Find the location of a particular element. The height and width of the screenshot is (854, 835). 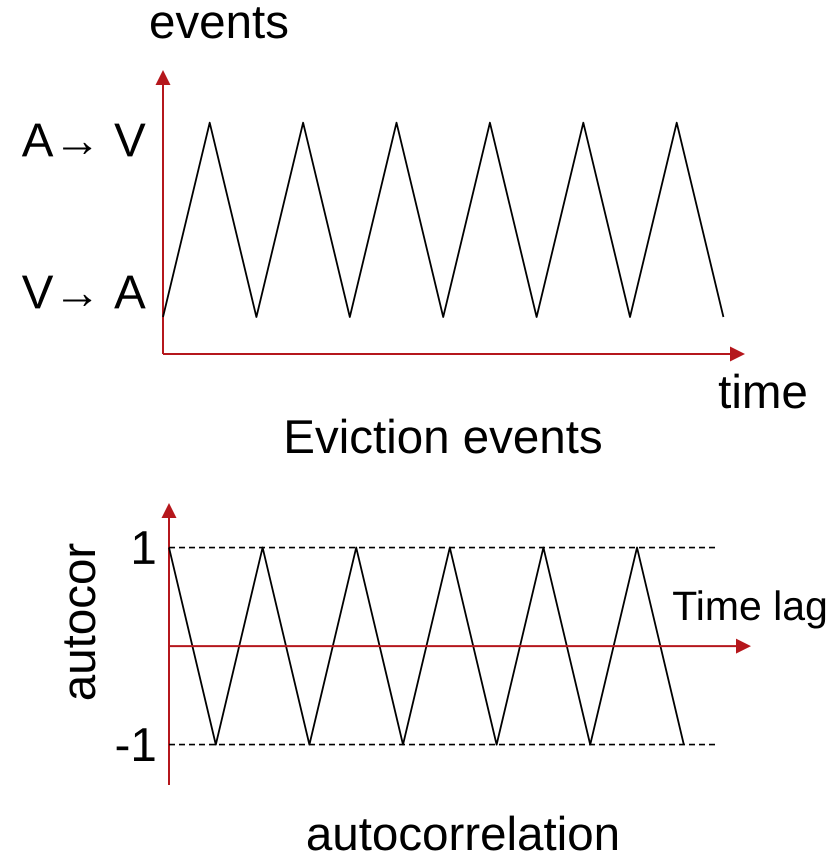

text: autocorrelation is located at coordinates (462, 833).